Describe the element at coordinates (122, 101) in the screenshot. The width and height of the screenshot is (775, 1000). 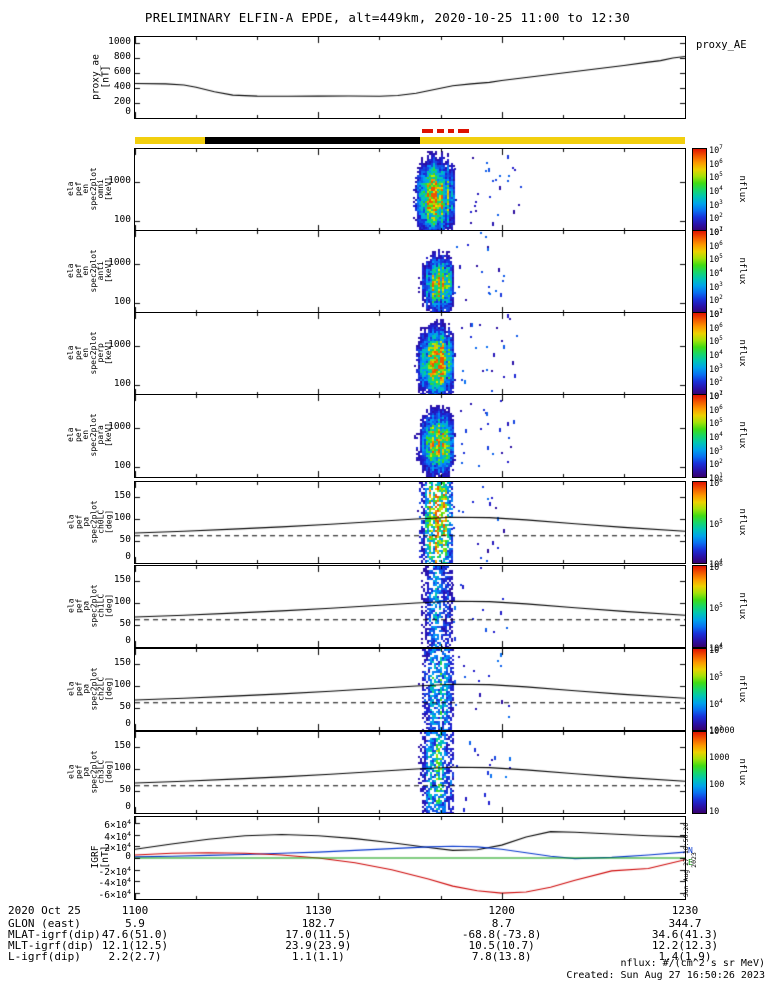
I see `ytick-proxy_ae: 200` at that location.